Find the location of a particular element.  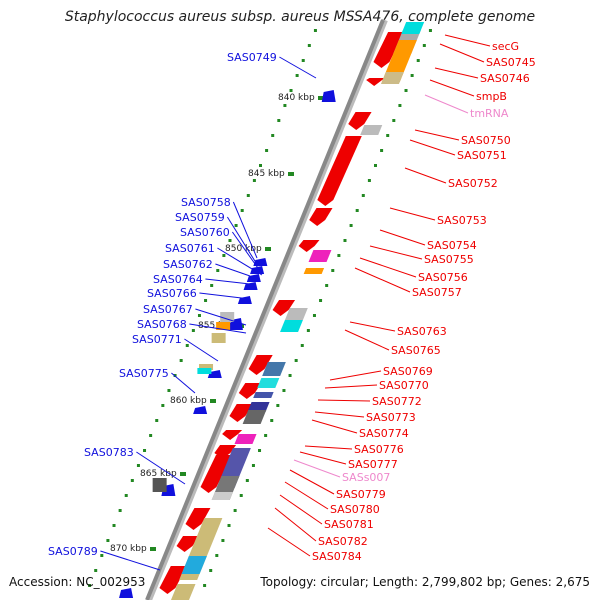

gene-label-right: SAS0773 is located at coordinates (391, 417).